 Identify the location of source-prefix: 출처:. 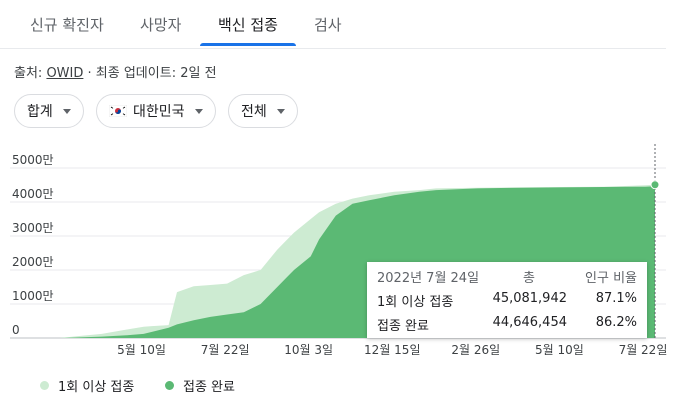
(28, 73).